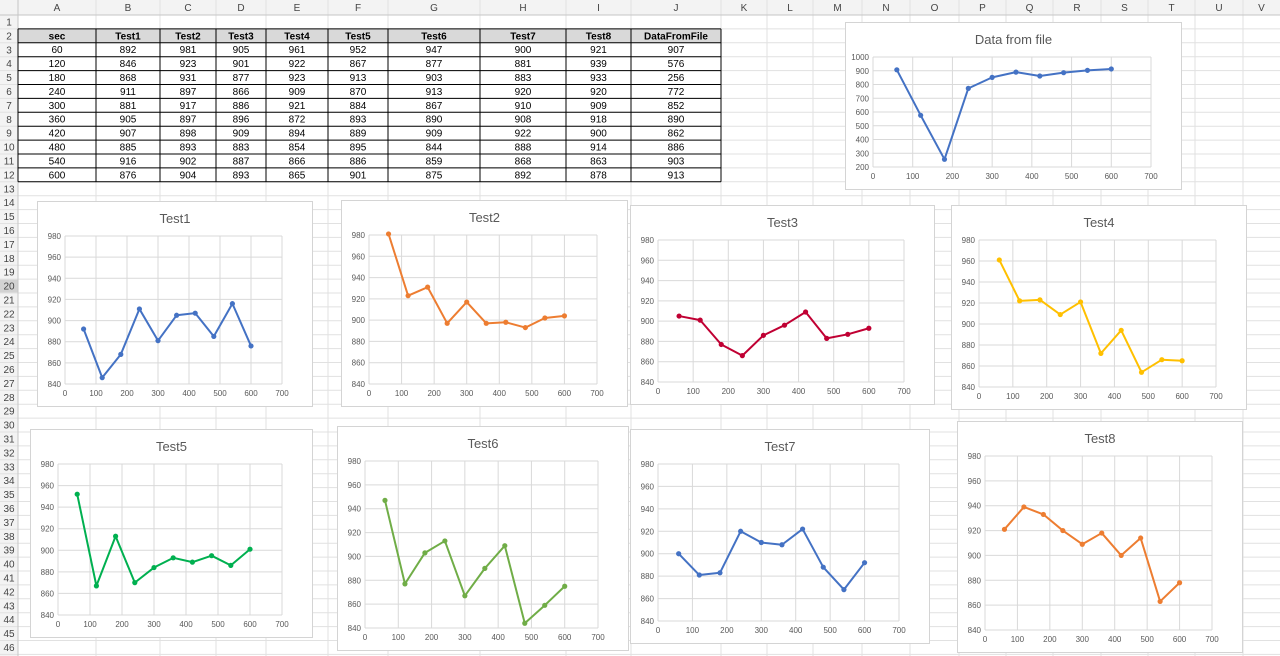  What do you see at coordinates (598, 8) in the screenshot?
I see `column-header-I: I` at bounding box center [598, 8].